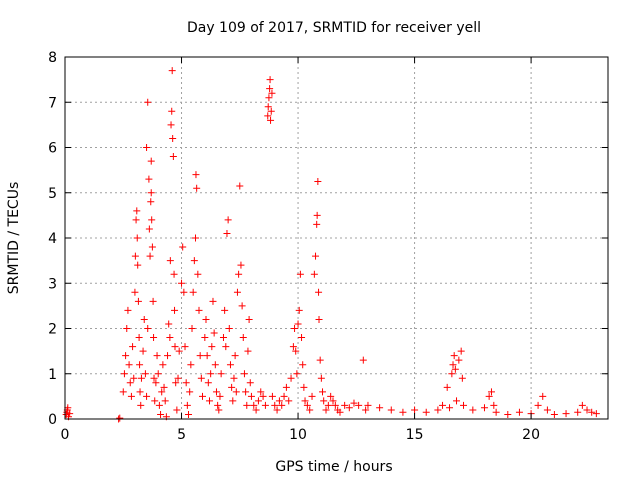 Image resolution: width=640 pixels, height=480 pixels. What do you see at coordinates (52, 58) in the screenshot?
I see `y-tick-label: 8` at bounding box center [52, 58].